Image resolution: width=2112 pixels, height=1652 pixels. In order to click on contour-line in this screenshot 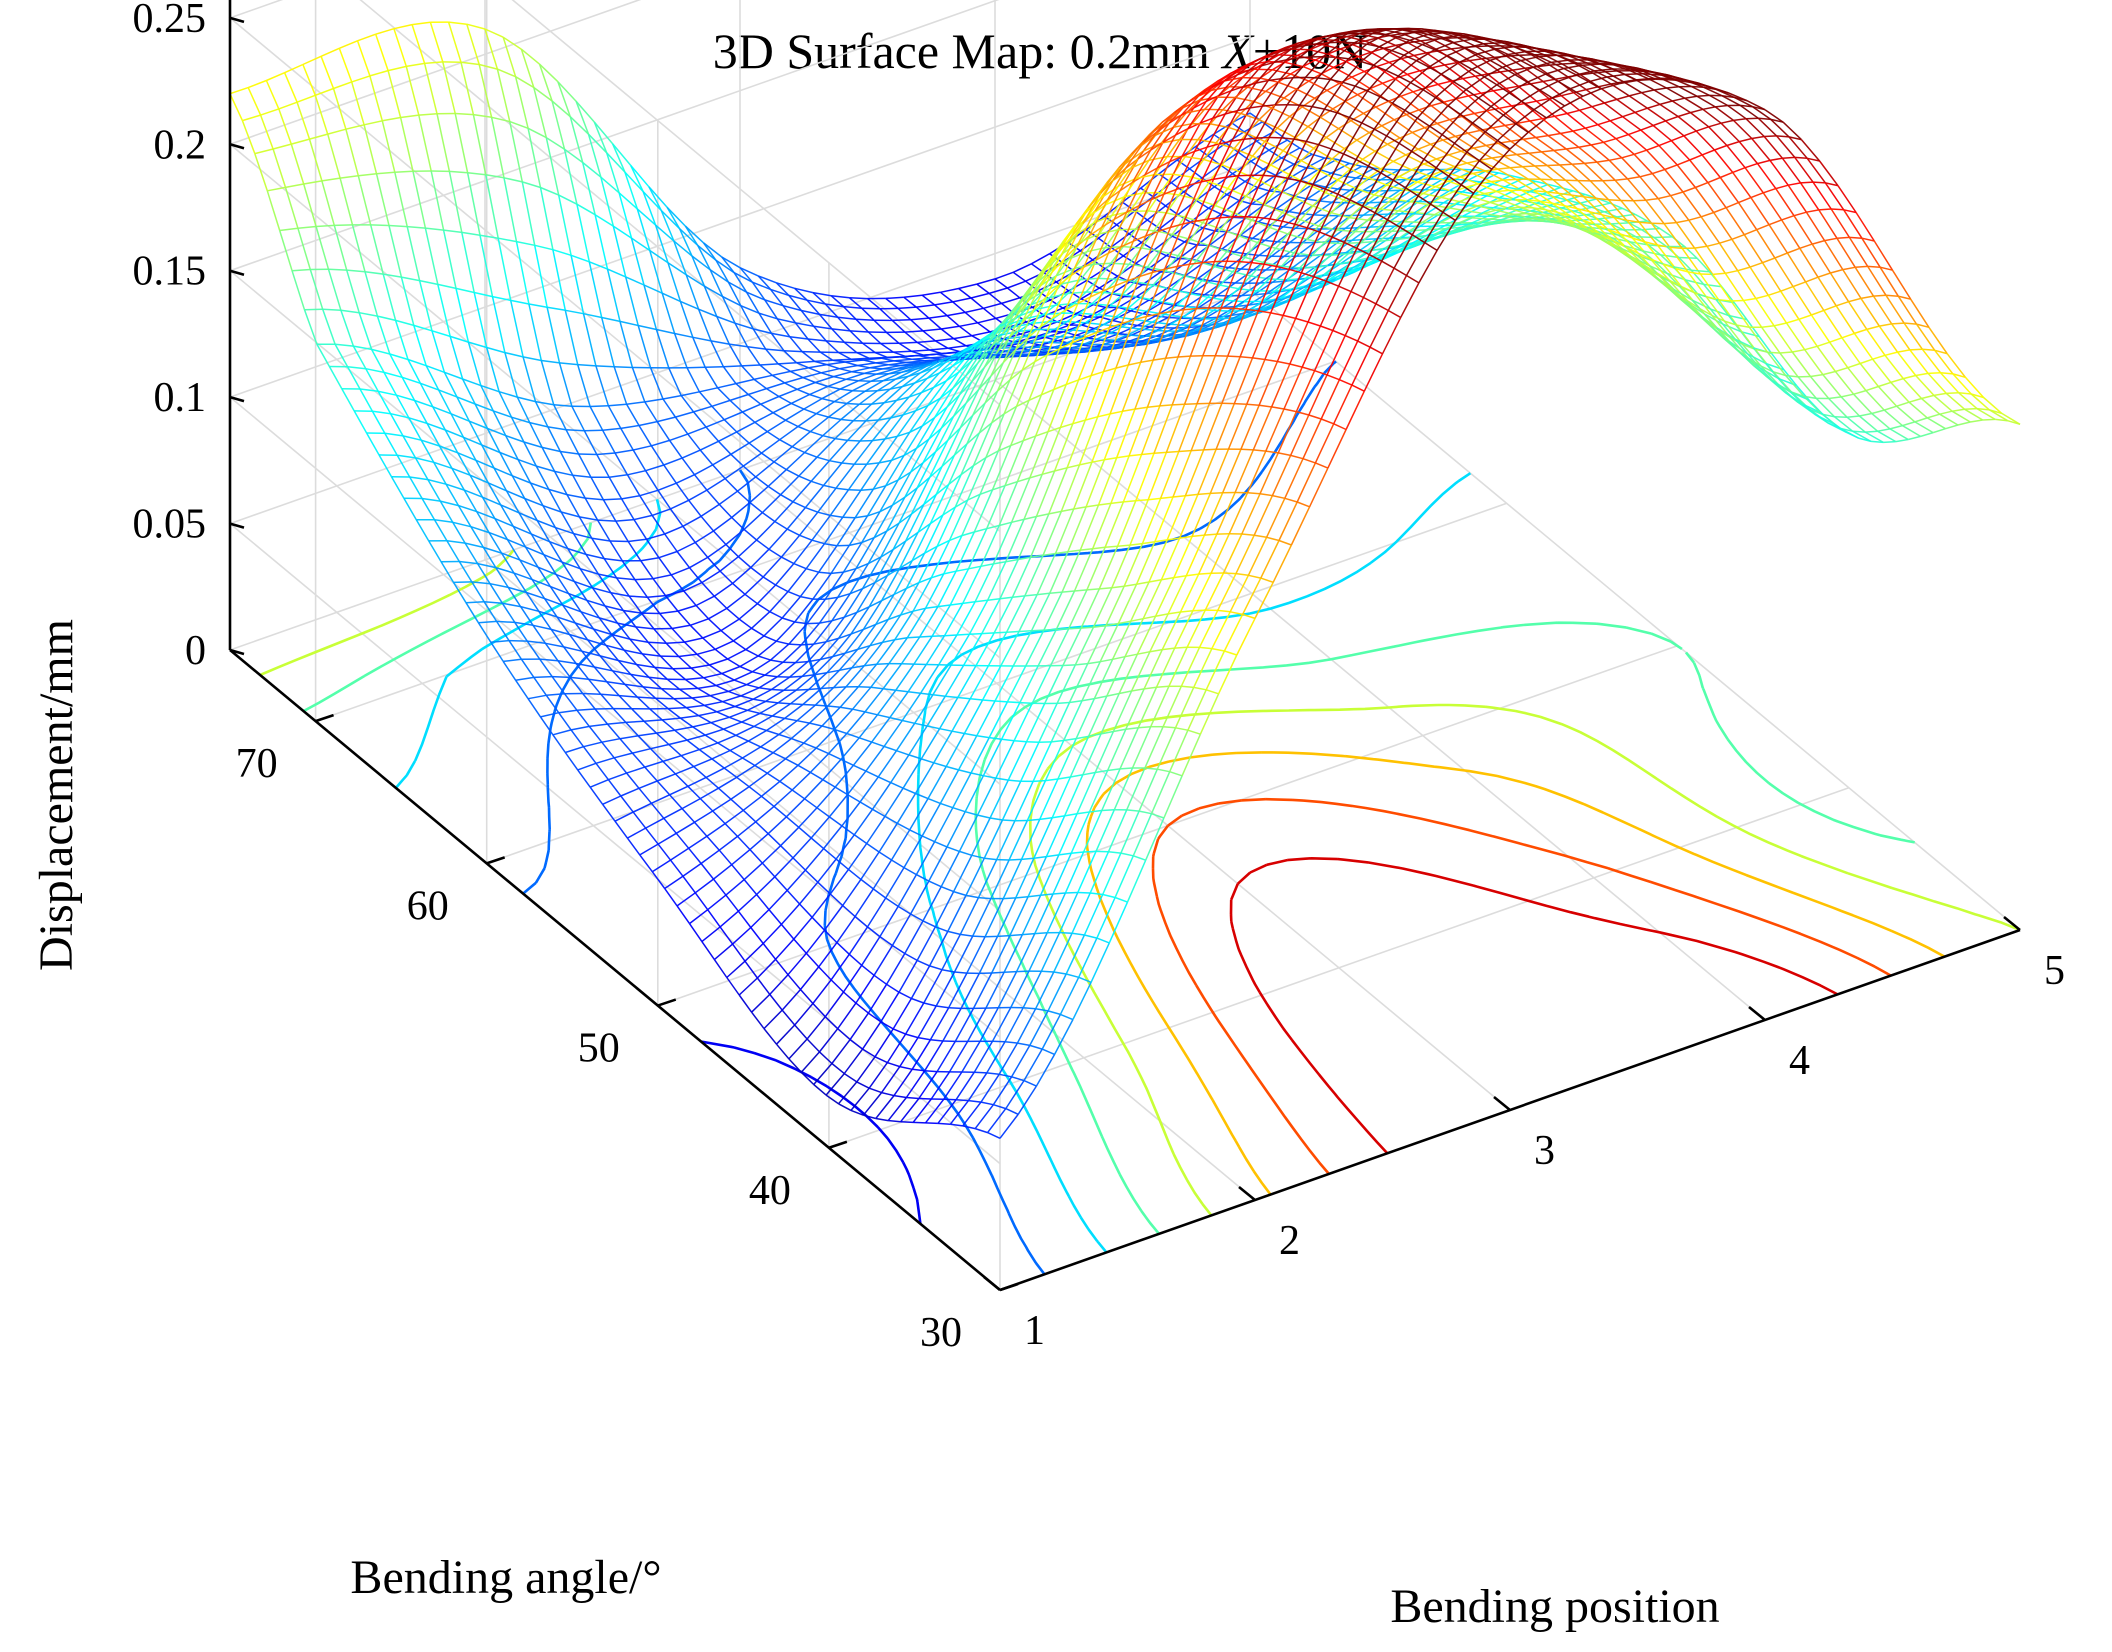, I will do `click(1521, 986)`.